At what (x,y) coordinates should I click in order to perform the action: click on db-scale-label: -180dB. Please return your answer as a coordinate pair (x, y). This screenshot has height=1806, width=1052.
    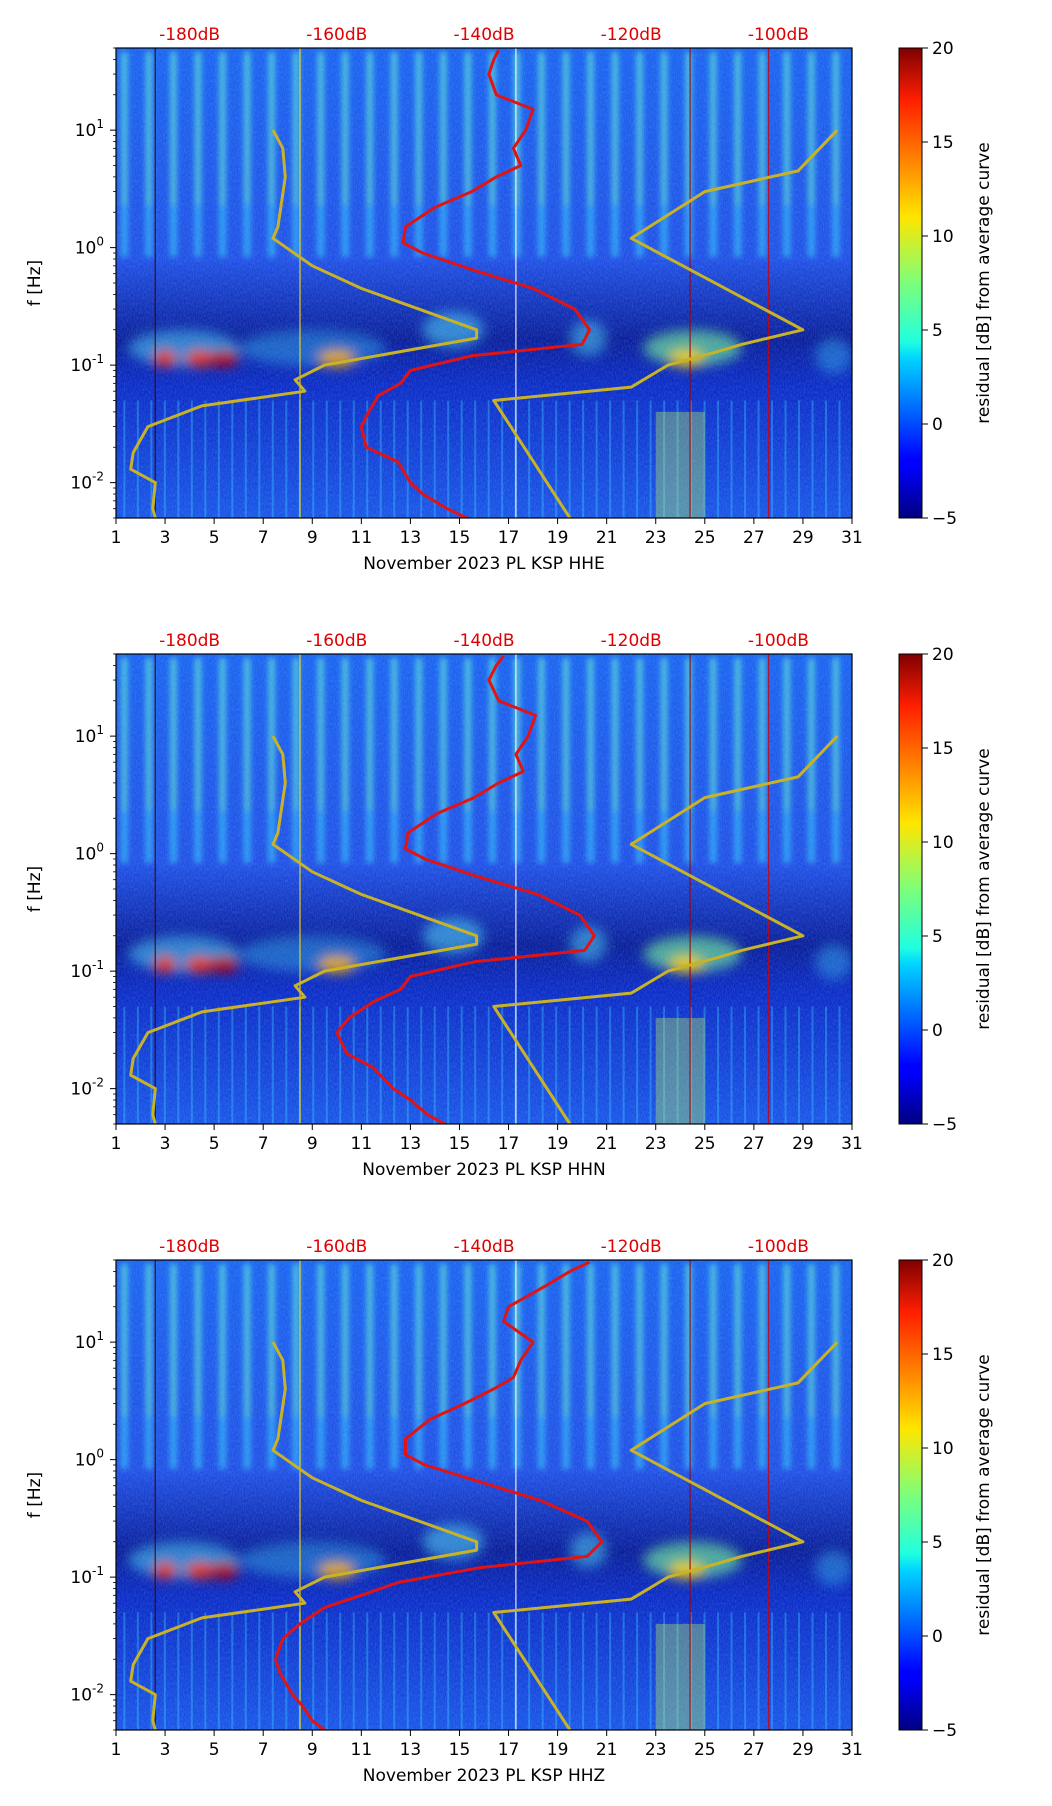
    Looking at the image, I should click on (189, 1247).